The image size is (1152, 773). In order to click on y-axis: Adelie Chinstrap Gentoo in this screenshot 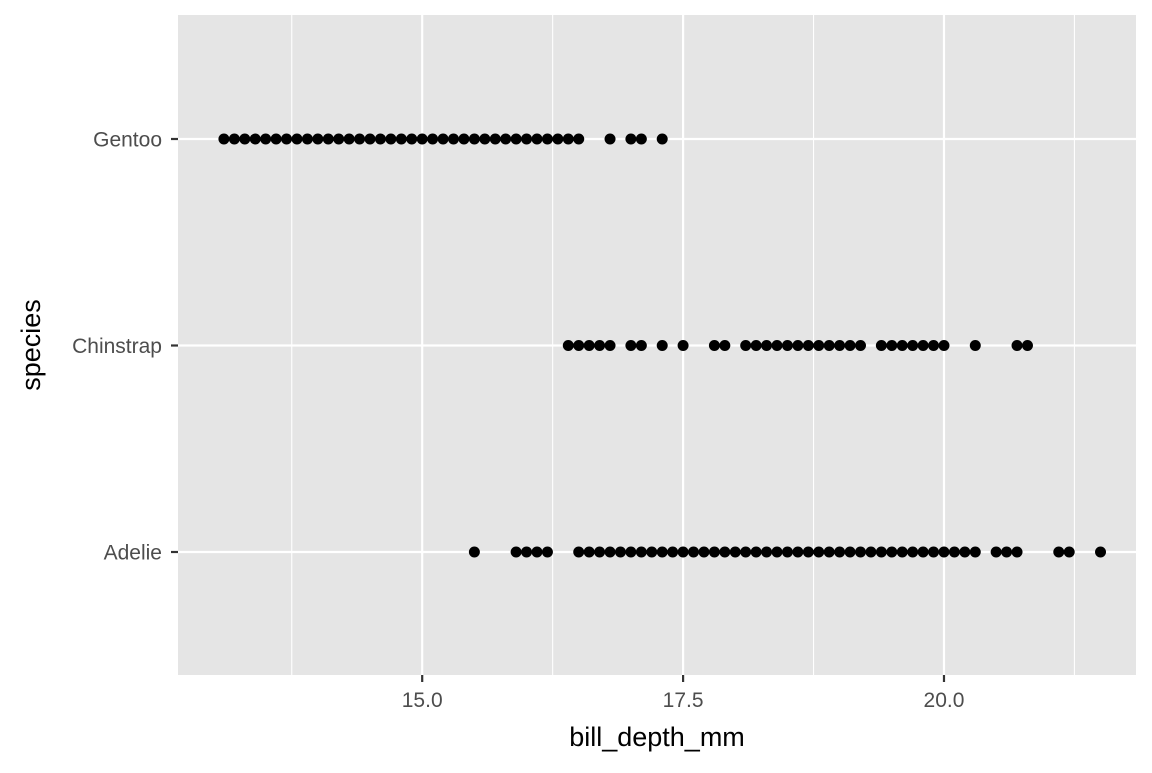, I will do `click(125, 347)`.